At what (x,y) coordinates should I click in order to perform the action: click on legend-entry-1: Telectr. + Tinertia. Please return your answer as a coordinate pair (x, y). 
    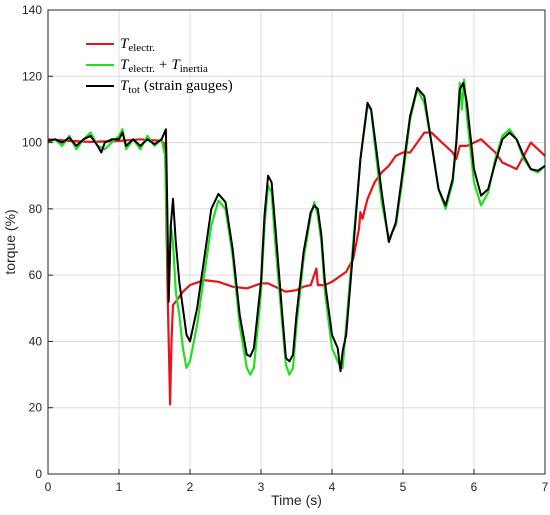
    Looking at the image, I should click on (164, 66).